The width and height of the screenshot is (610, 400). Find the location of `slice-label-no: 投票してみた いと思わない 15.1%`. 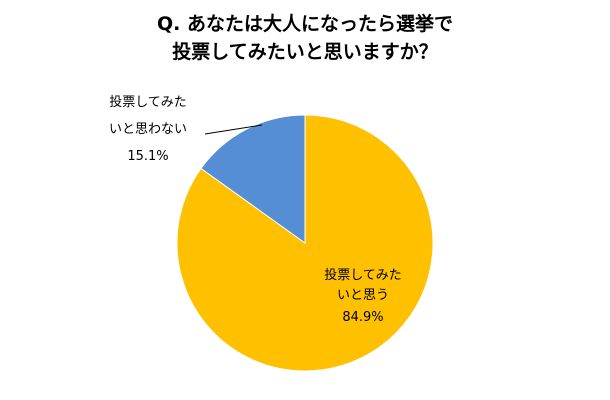

slice-label-no: 投票してみた いと思わない 15.1% is located at coordinates (148, 129).